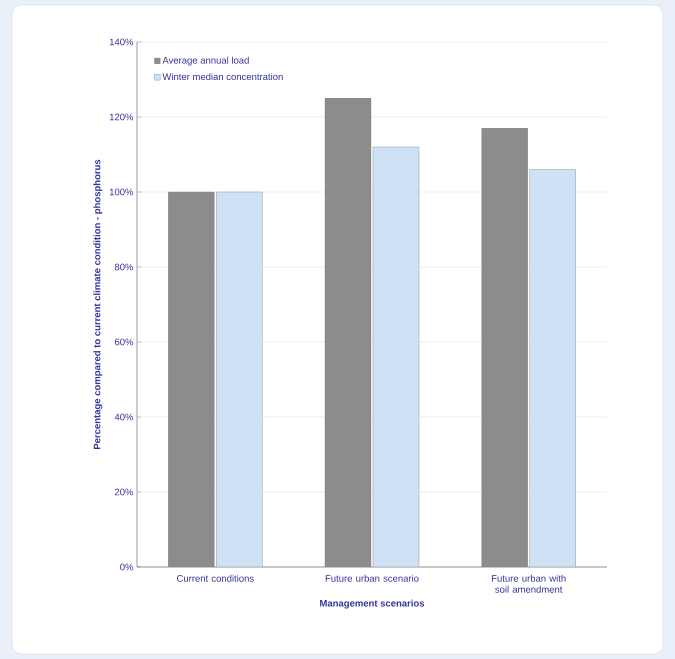 This screenshot has width=675, height=659. Describe the element at coordinates (205, 61) in the screenshot. I see `legend-label: Average annual load` at that location.